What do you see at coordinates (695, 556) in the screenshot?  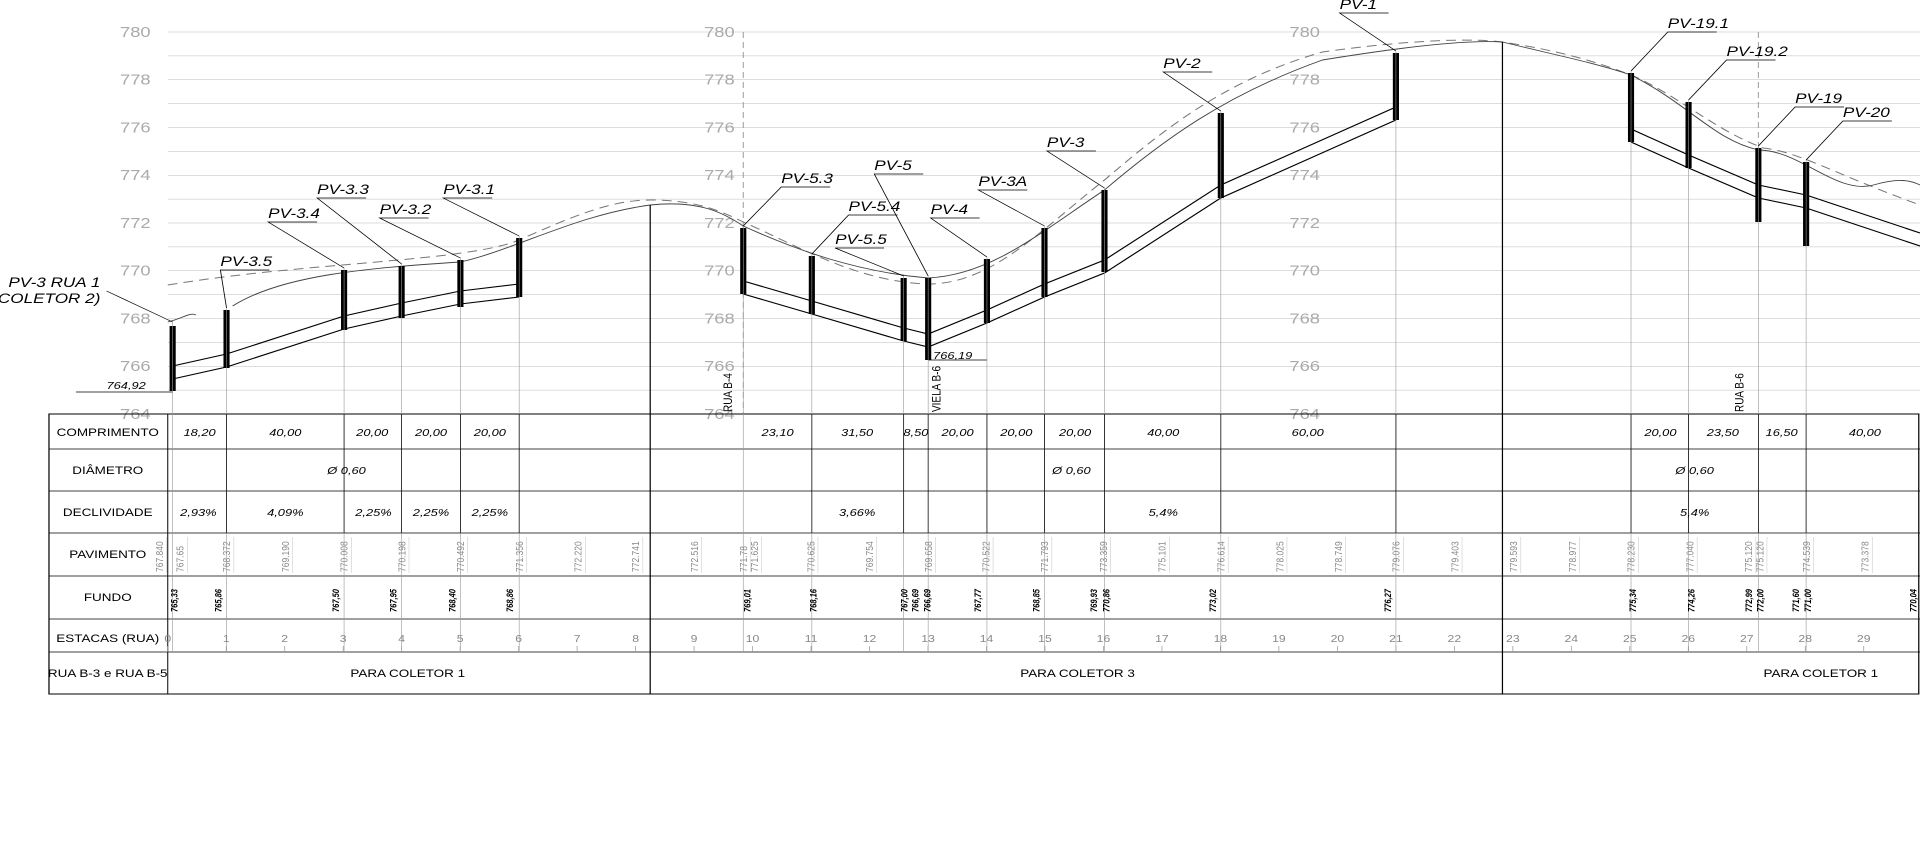 I see `pavimento: 772.516` at bounding box center [695, 556].